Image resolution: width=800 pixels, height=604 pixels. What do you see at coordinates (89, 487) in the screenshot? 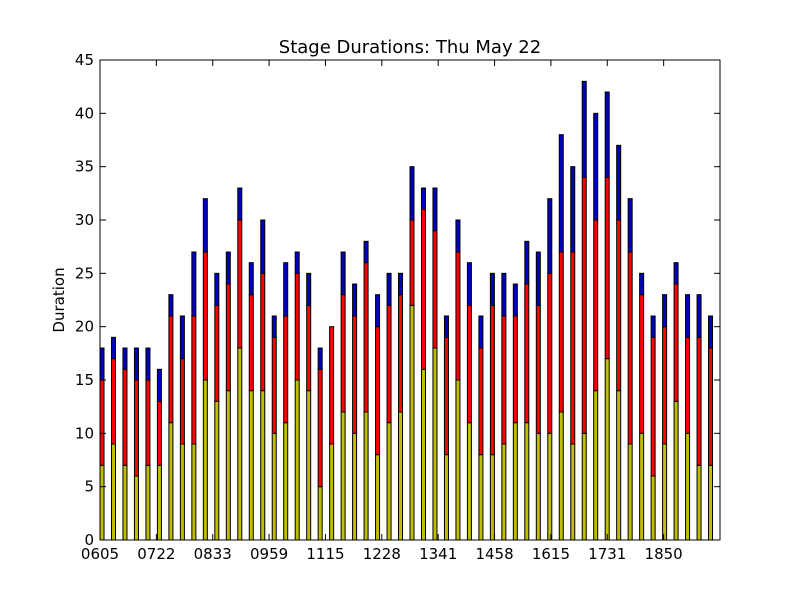
I see `y-tick-label: 5` at bounding box center [89, 487].